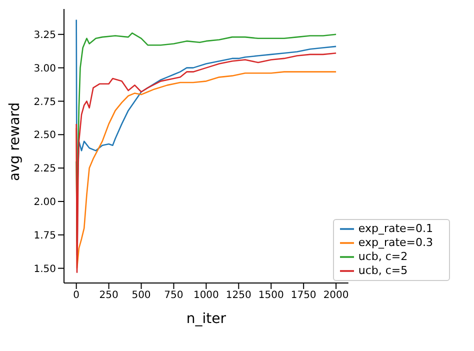  Describe the element at coordinates (206, 296) in the screenshot. I see `x-tick-label: 1000` at that location.